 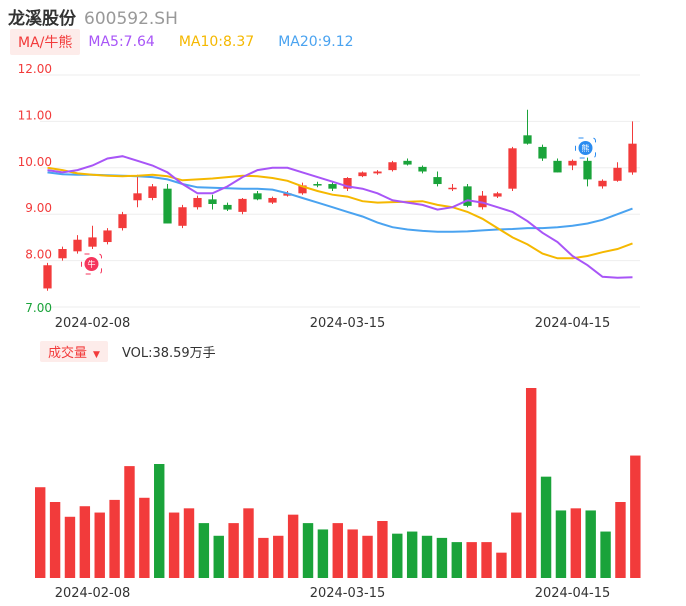 I want to click on stock-code: 600592.SH, so click(x=131, y=19).